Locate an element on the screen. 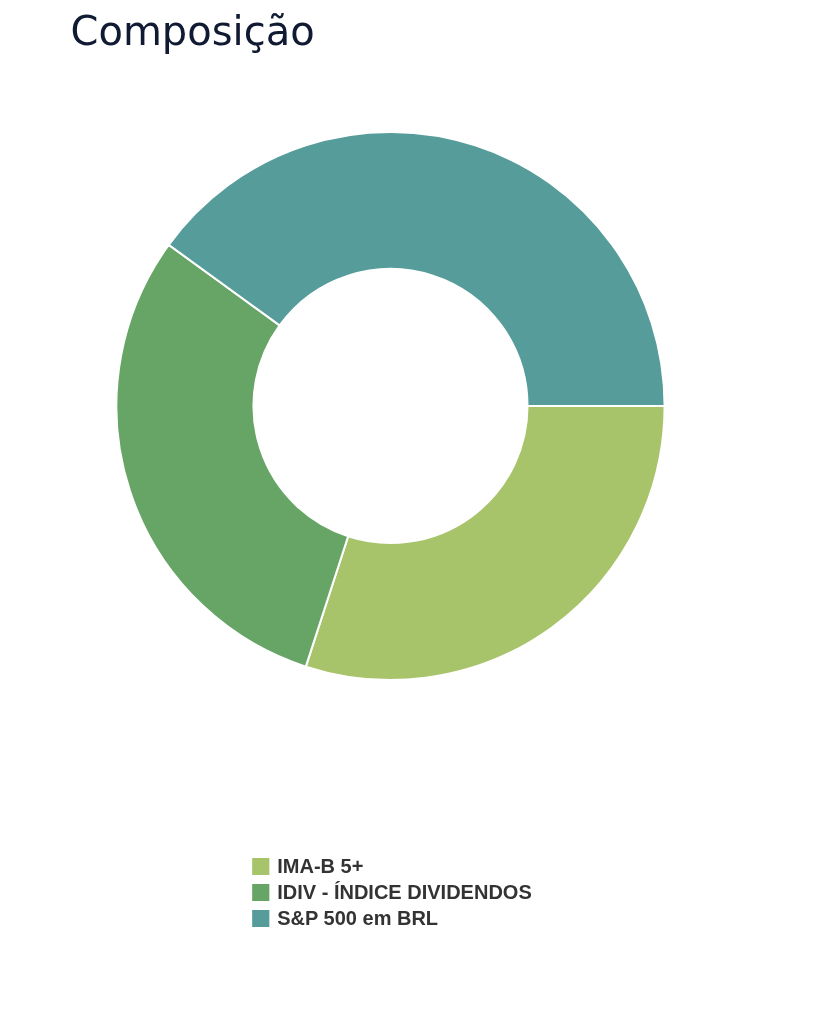  legend-label: IDIV - ÍNDICE DIVIDENDOS is located at coordinates (404, 892).